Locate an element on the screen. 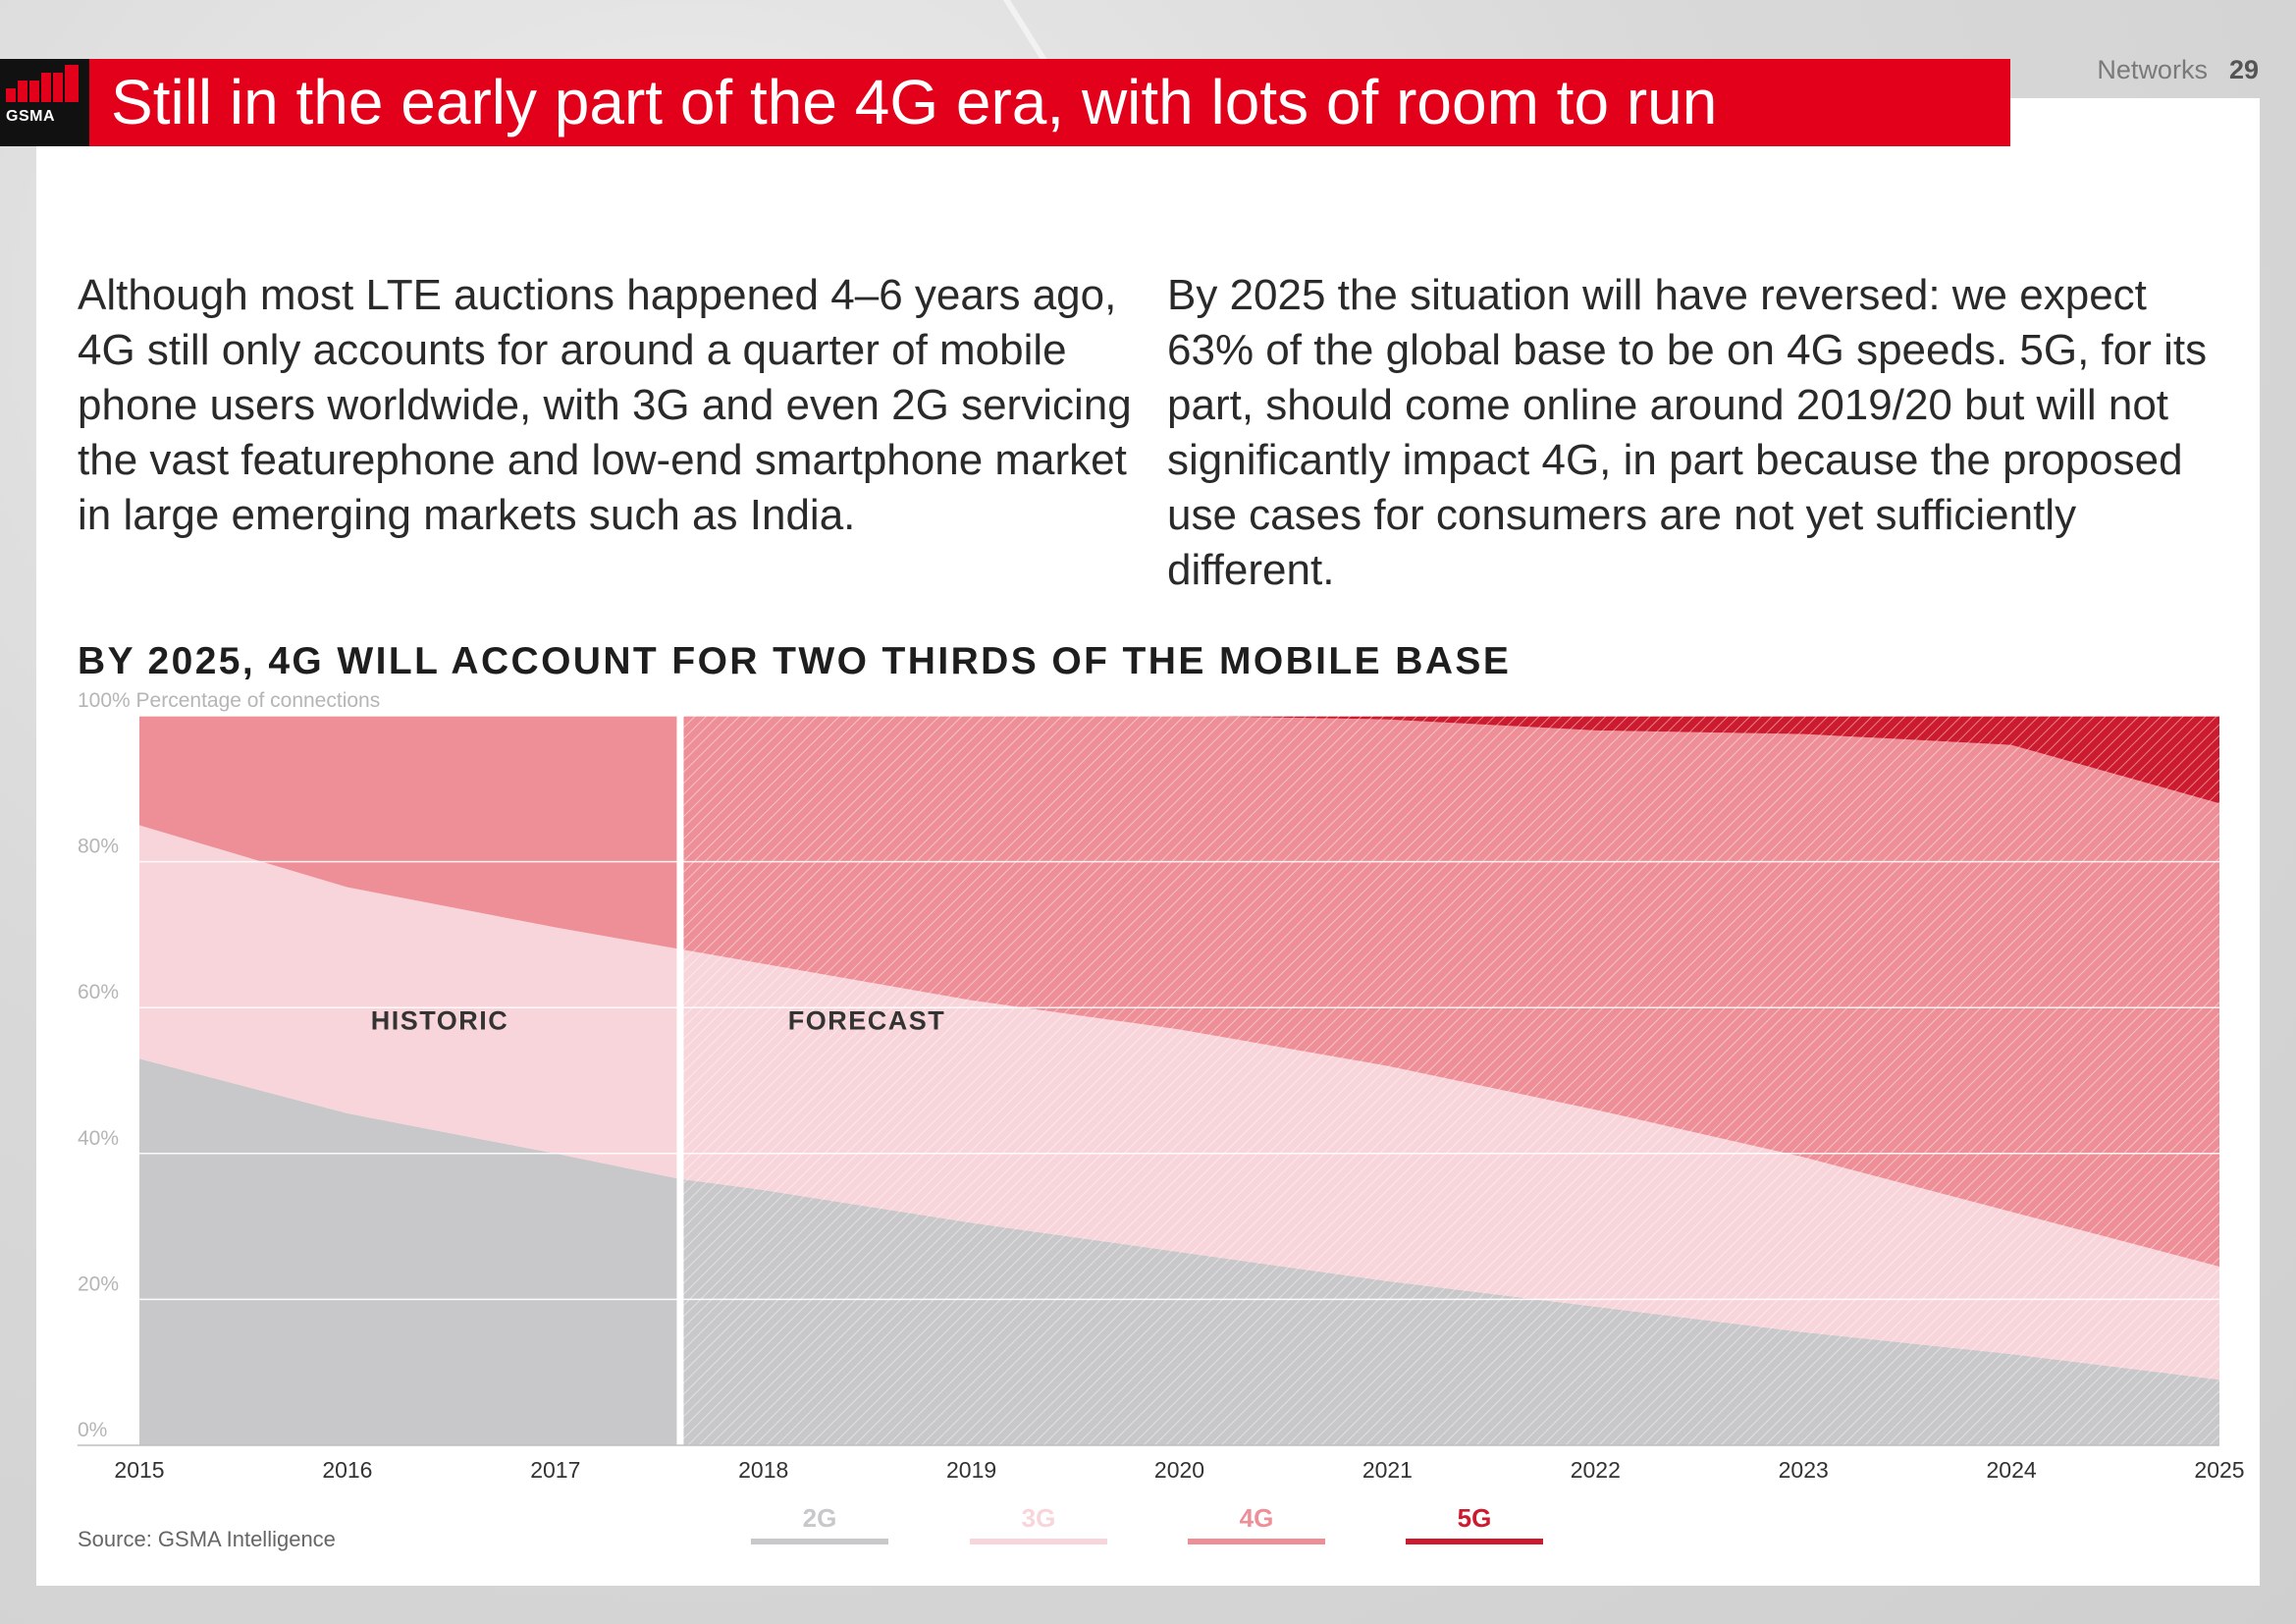 This screenshot has height=1624, width=2296. x-tick-label: 2022 is located at coordinates (1596, 1470).